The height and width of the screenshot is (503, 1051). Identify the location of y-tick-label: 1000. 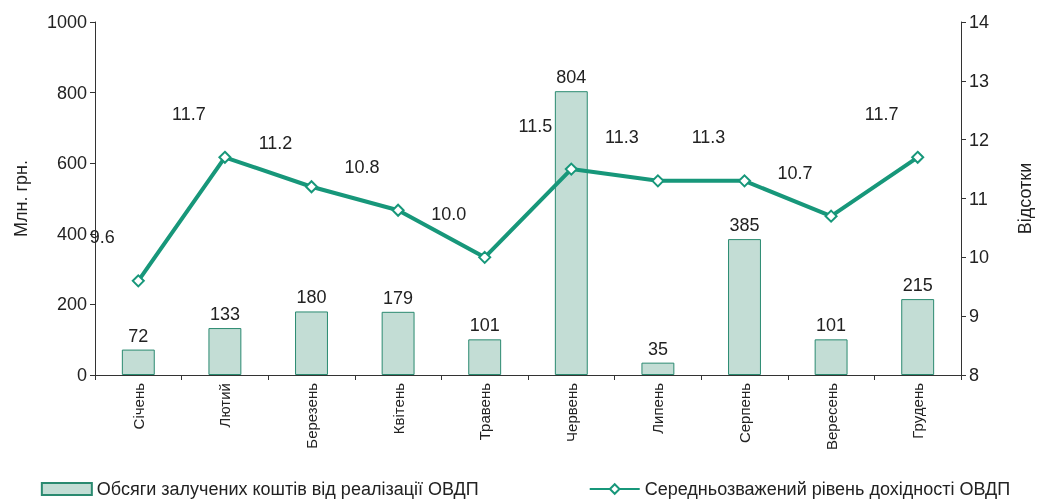
(66, 22).